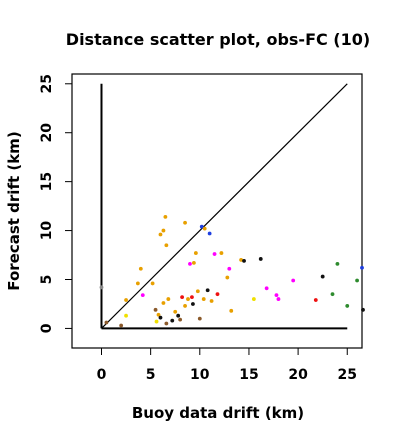 This screenshot has height=440, width=400. Describe the element at coordinates (47, 328) in the screenshot. I see `y-tick-label: 0` at that location.